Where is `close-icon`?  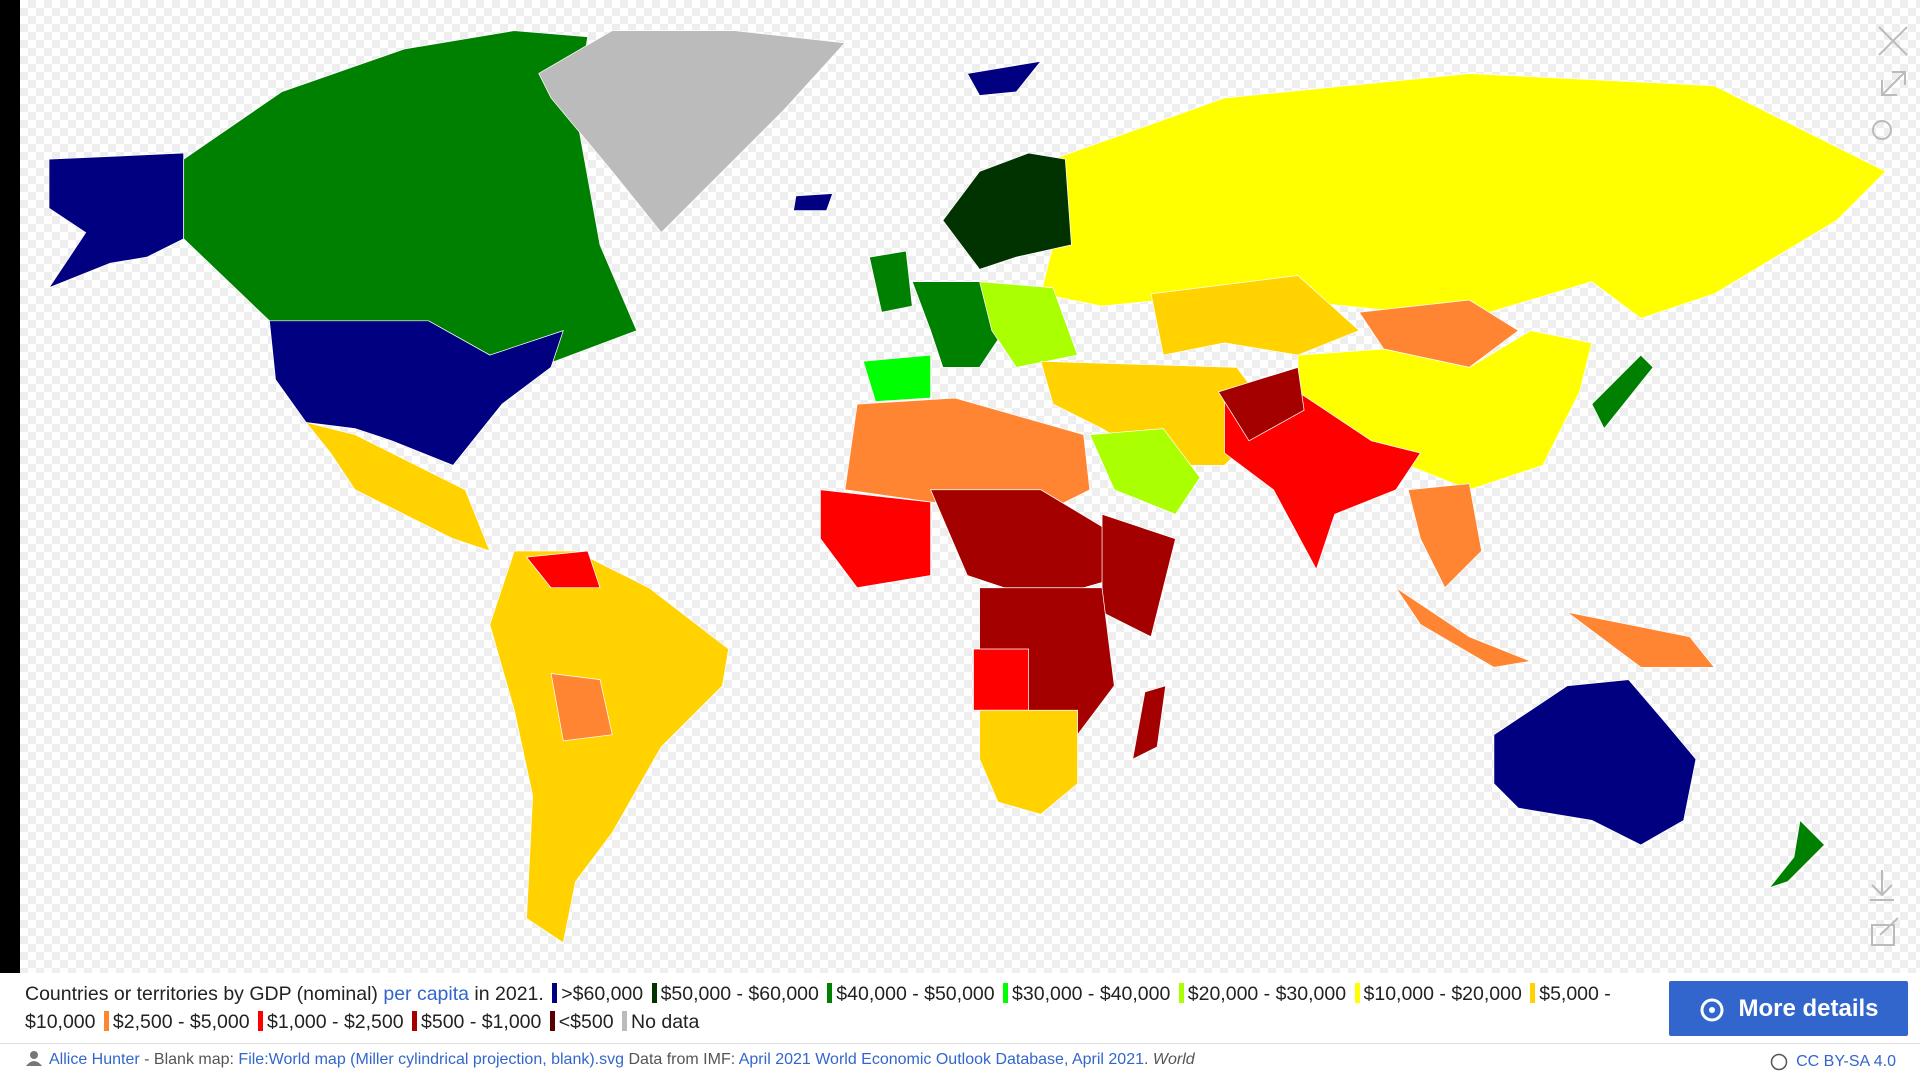
close-icon is located at coordinates (1893, 41).